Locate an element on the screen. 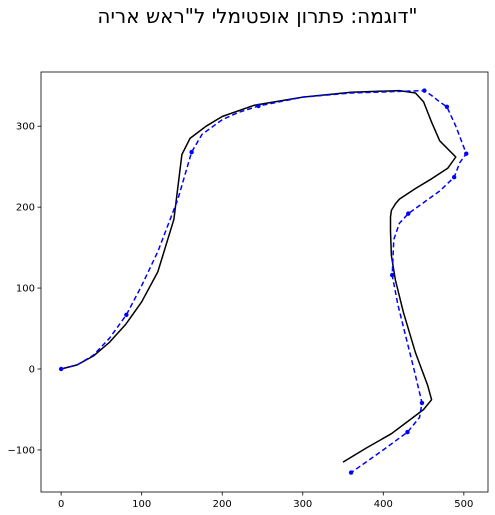  x-tick-label-400: 400 is located at coordinates (383, 504).